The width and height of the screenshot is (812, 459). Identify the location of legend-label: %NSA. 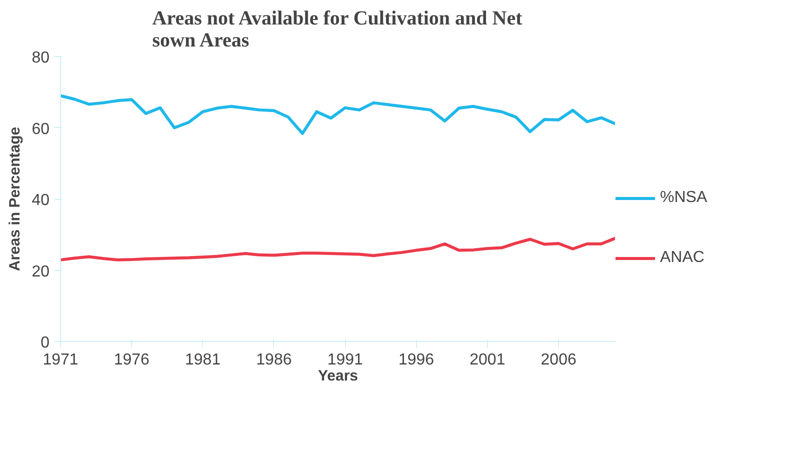
(684, 197).